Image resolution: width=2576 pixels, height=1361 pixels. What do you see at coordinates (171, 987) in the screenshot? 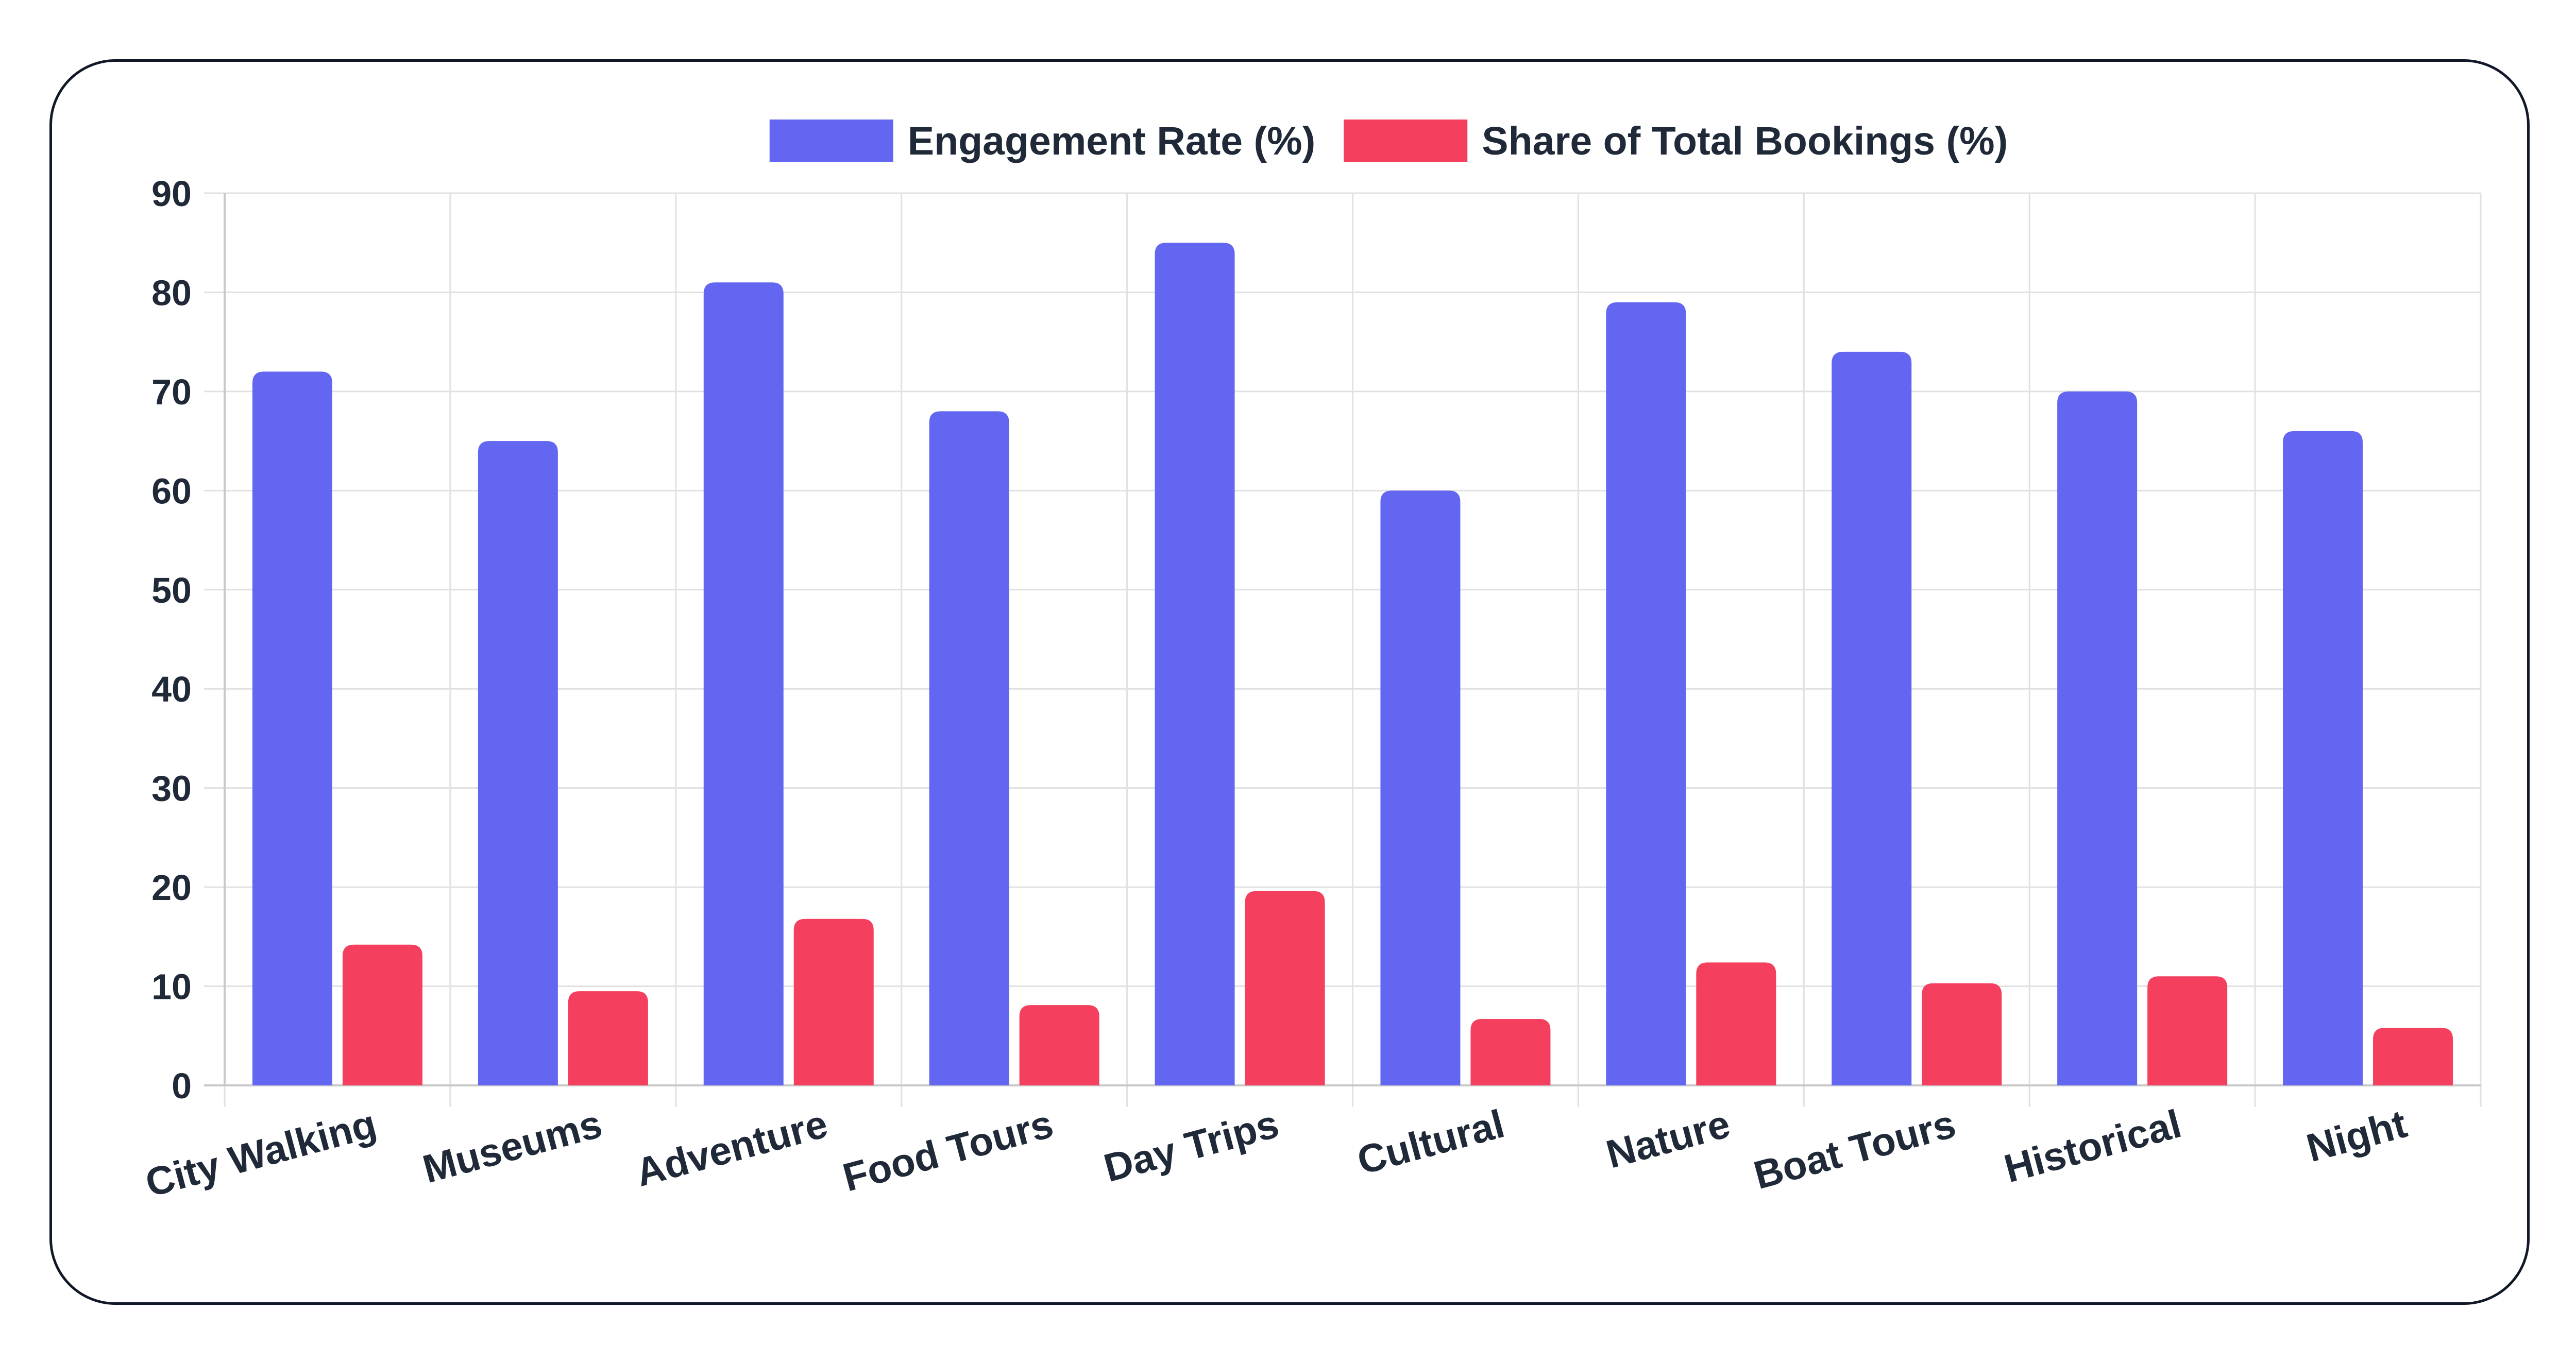
I see `y-tick-label: 10` at bounding box center [171, 987].